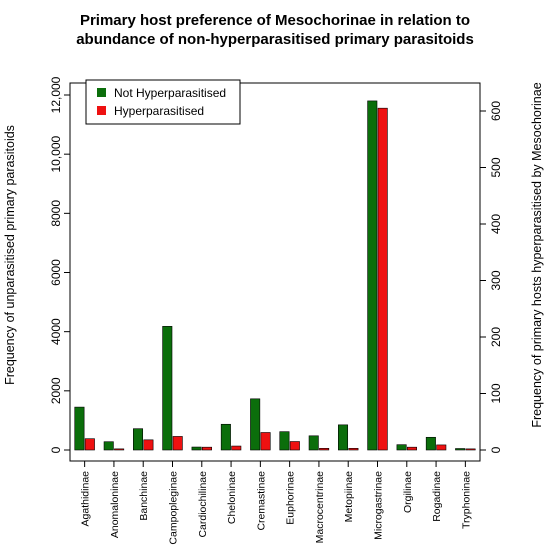  What do you see at coordinates (313, 443) in the screenshot?
I see `bar-not-hyperparasitised-macrocentrinae` at bounding box center [313, 443].